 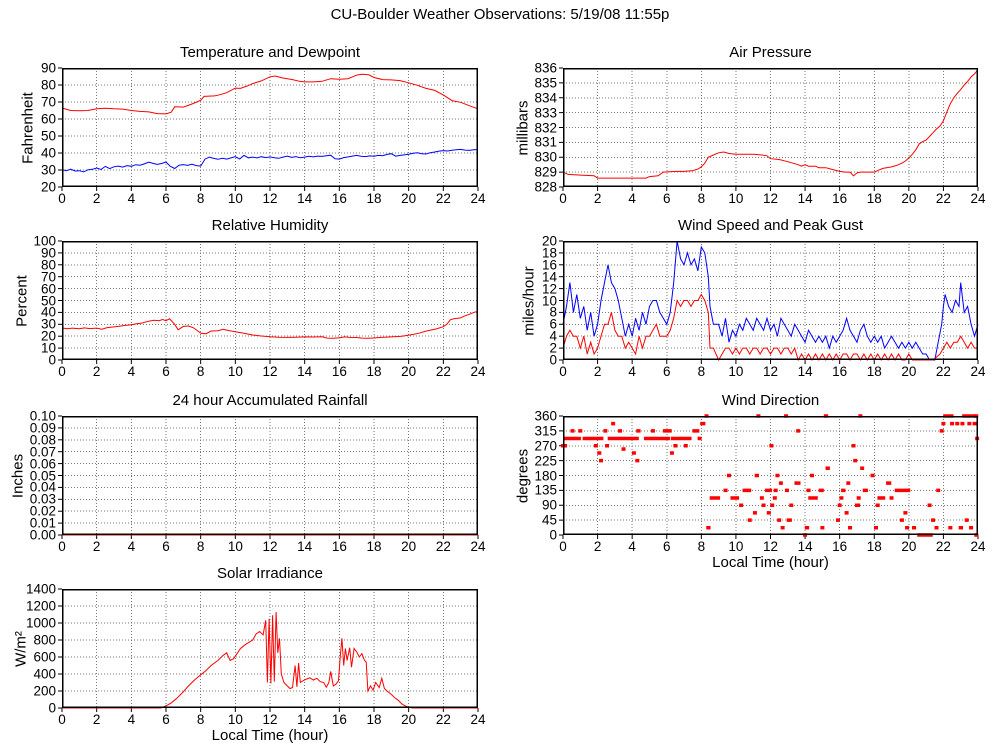 What do you see at coordinates (44, 674) in the screenshot?
I see `y-tick-label: 400` at bounding box center [44, 674].